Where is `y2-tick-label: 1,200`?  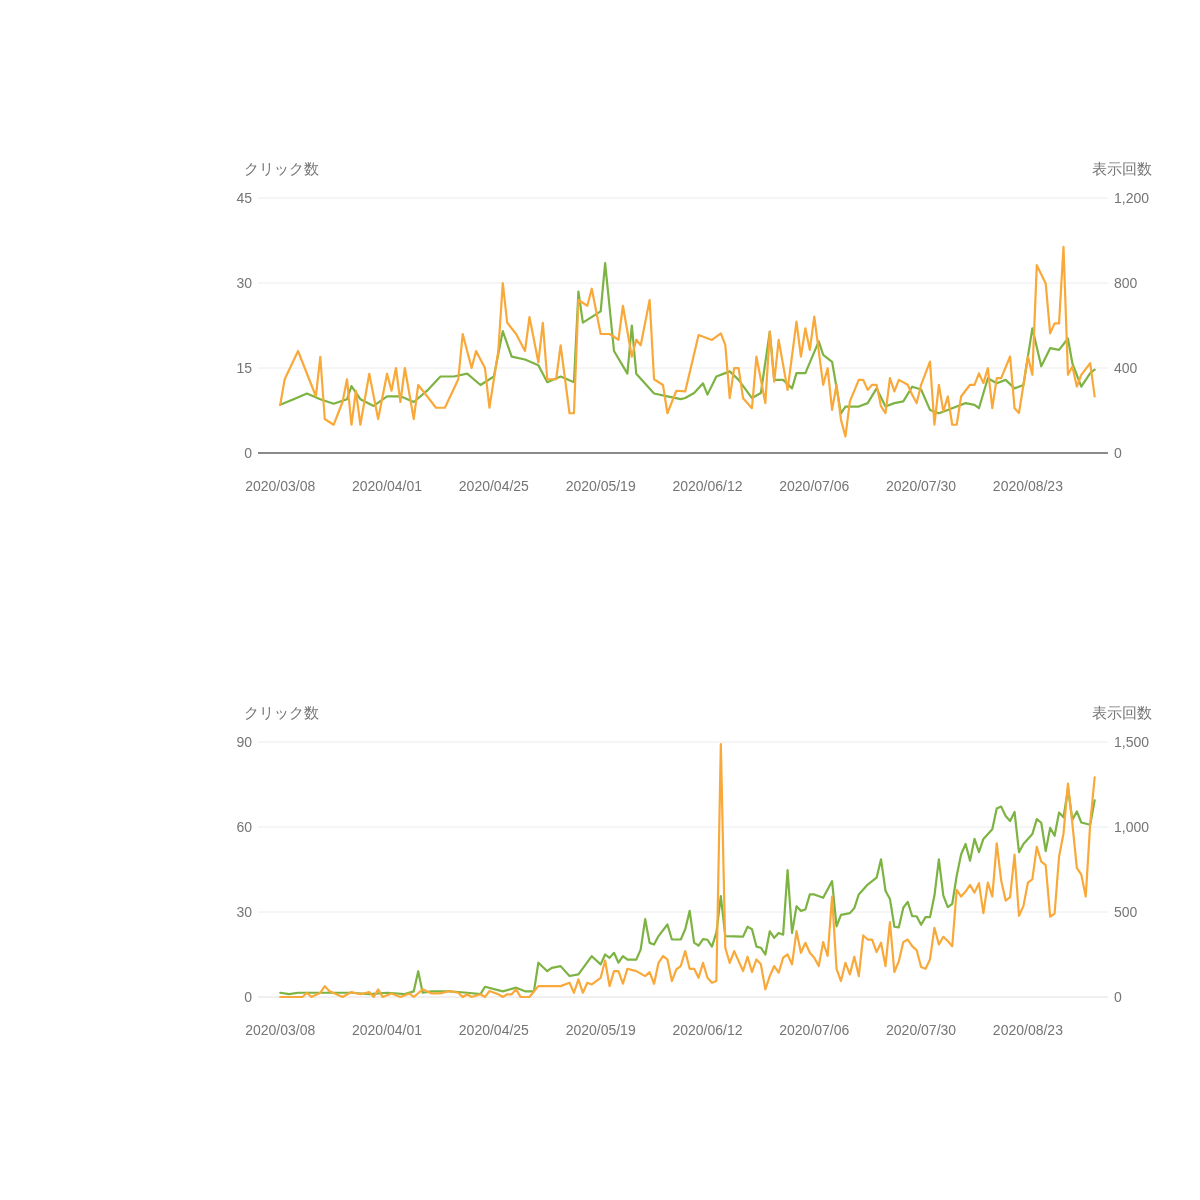
y2-tick-label: 1,200 is located at coordinates (1132, 197).